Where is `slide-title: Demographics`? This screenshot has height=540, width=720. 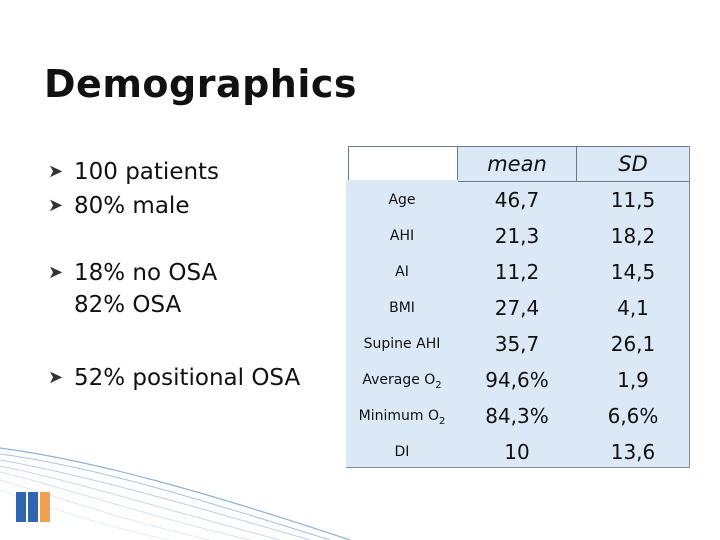 slide-title: Demographics is located at coordinates (201, 84).